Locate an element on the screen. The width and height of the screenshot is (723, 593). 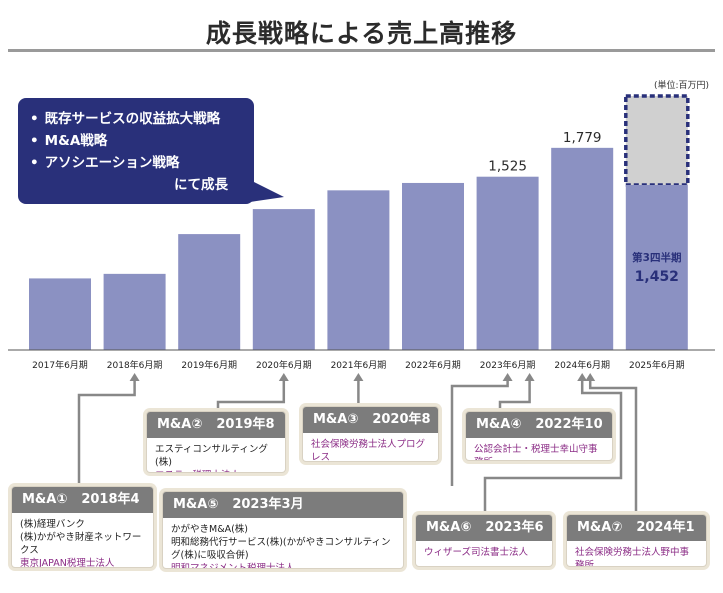
x-tick-label: 2018年6月期 is located at coordinates (135, 365).